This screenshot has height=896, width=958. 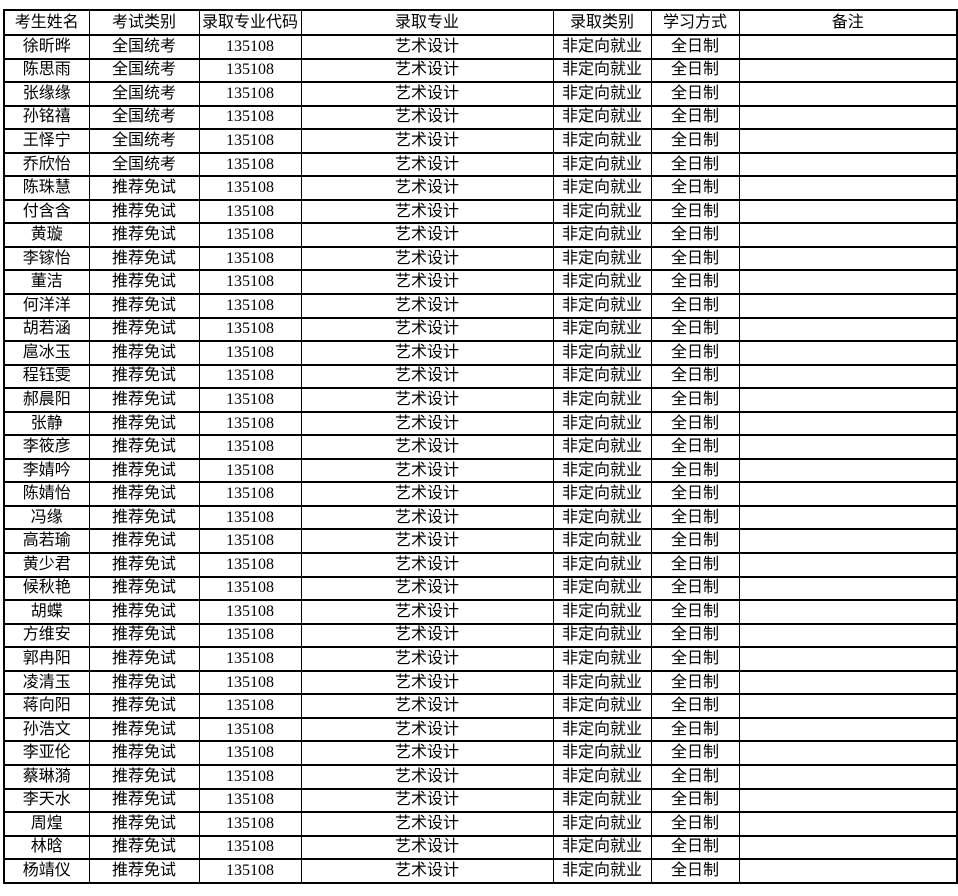 I want to click on cell-exam-type: 全国统考, so click(x=144, y=94).